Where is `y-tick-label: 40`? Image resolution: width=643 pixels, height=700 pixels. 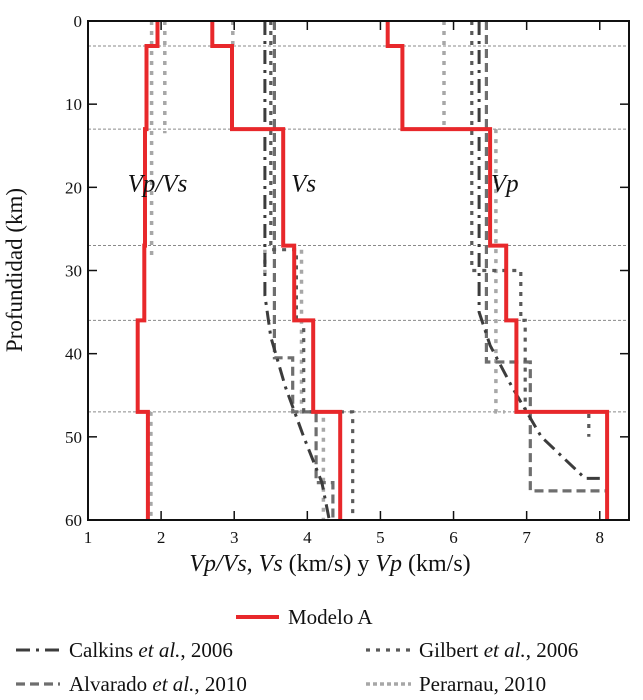
y-tick-label: 40 is located at coordinates (73, 354).